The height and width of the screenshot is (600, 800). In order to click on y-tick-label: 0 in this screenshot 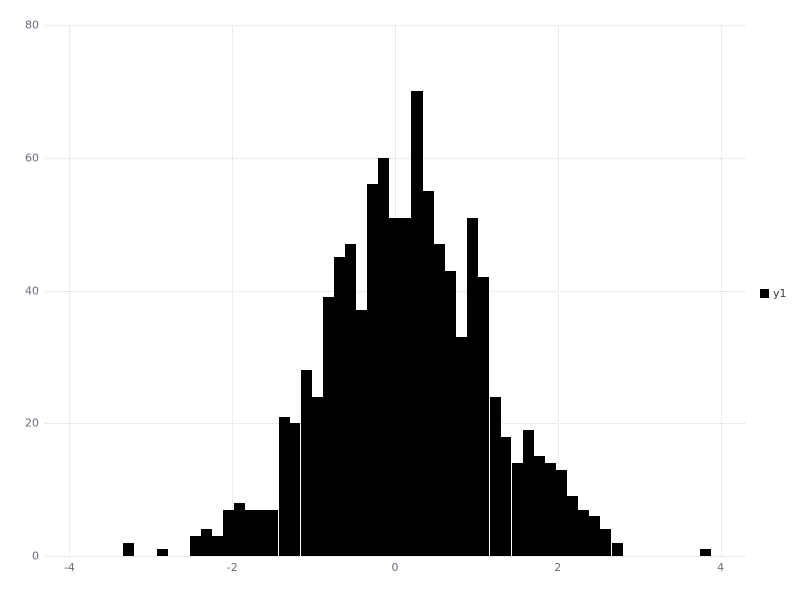, I will do `click(35, 556)`.